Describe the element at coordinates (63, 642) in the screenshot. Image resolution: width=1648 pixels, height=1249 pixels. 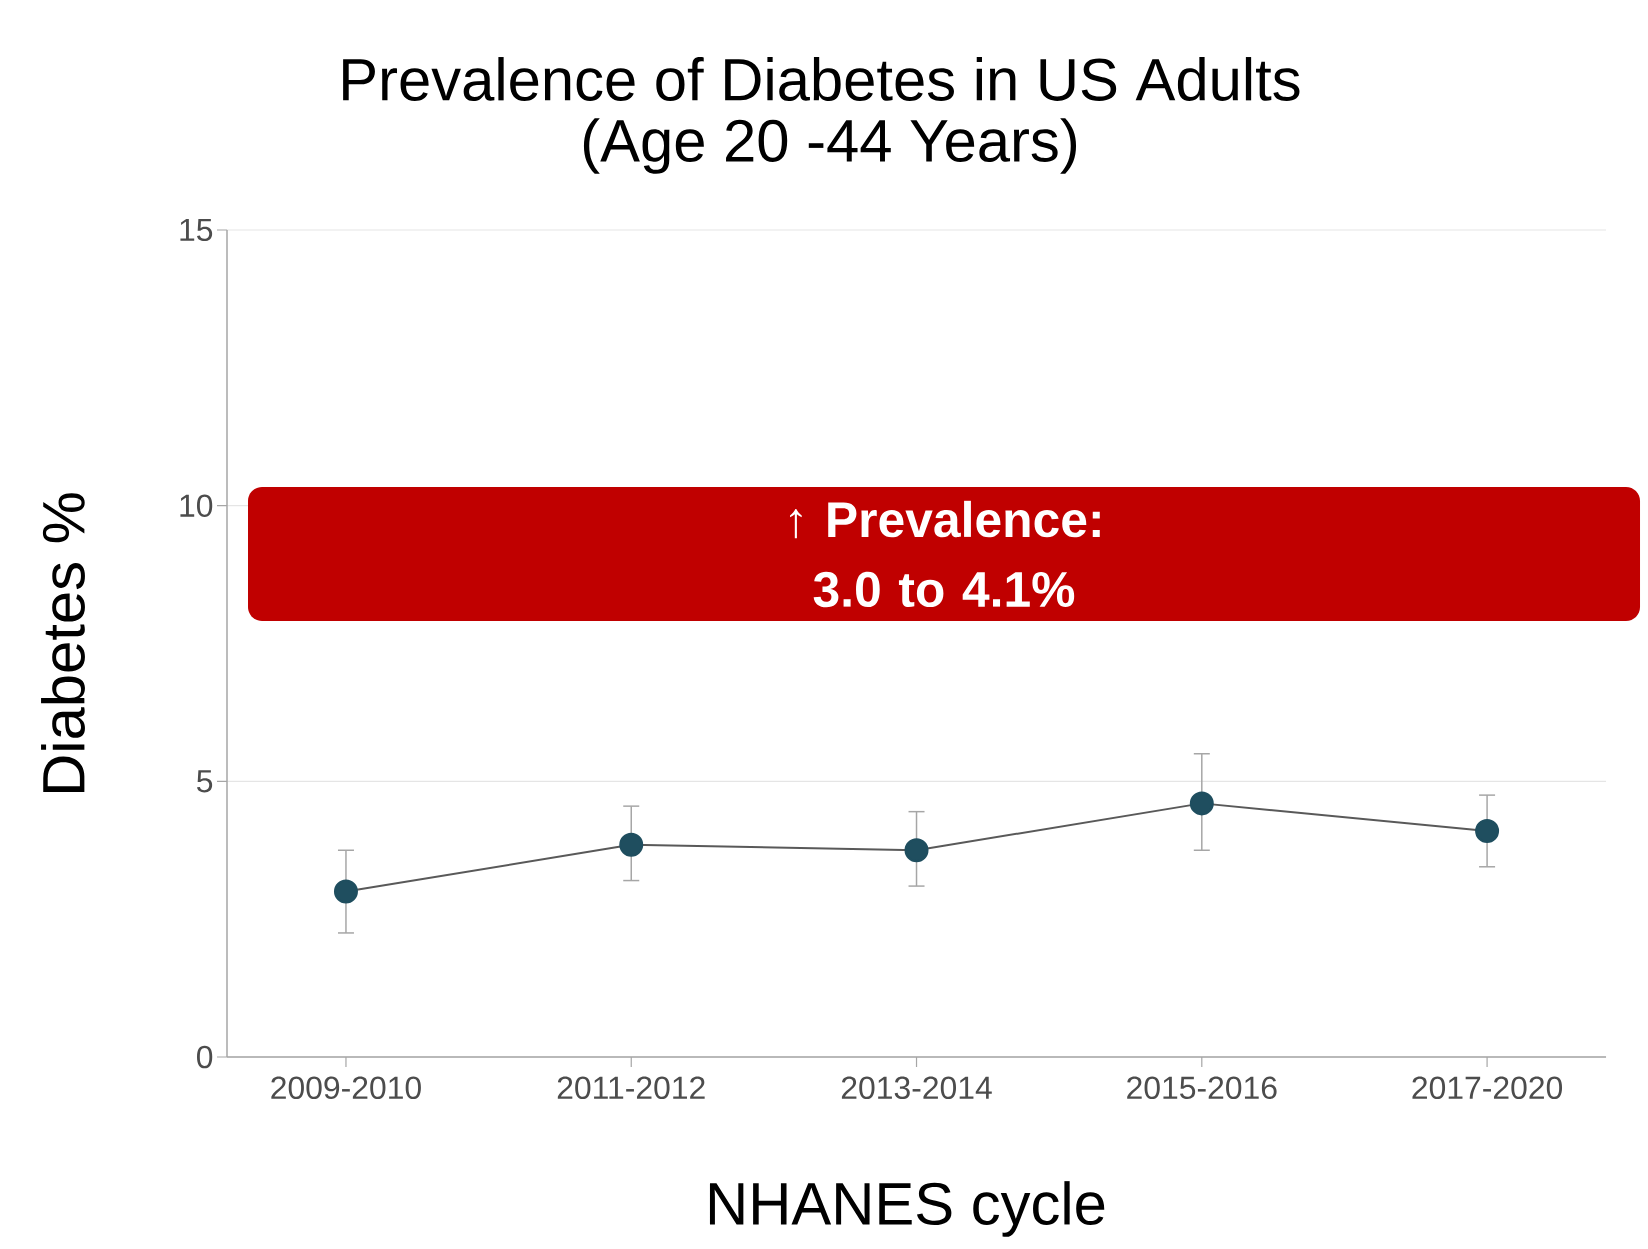
I see `y-axis-title: Diabetes %` at that location.